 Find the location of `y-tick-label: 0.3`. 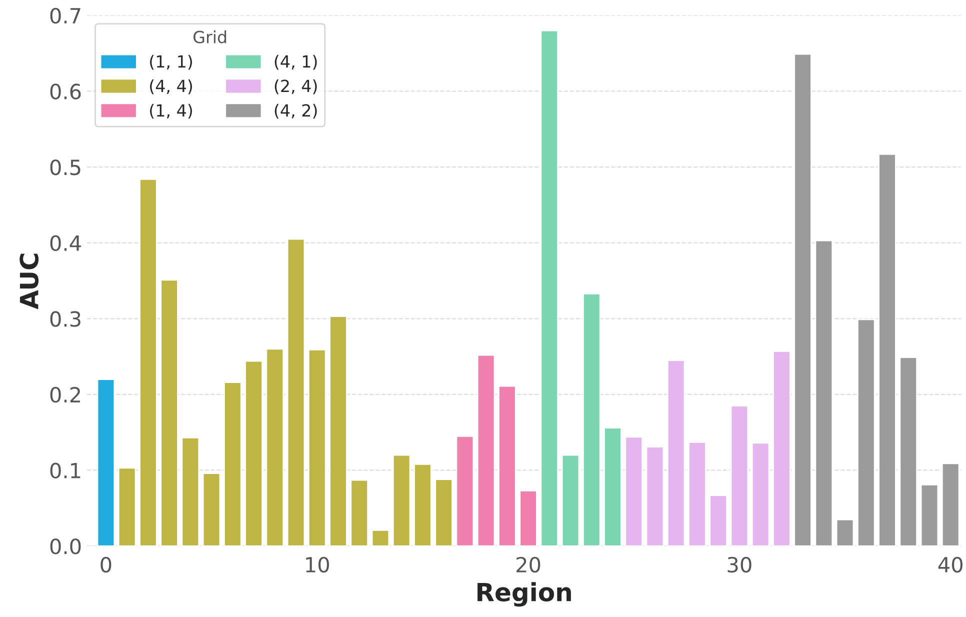

y-tick-label: 0.3 is located at coordinates (65, 319).